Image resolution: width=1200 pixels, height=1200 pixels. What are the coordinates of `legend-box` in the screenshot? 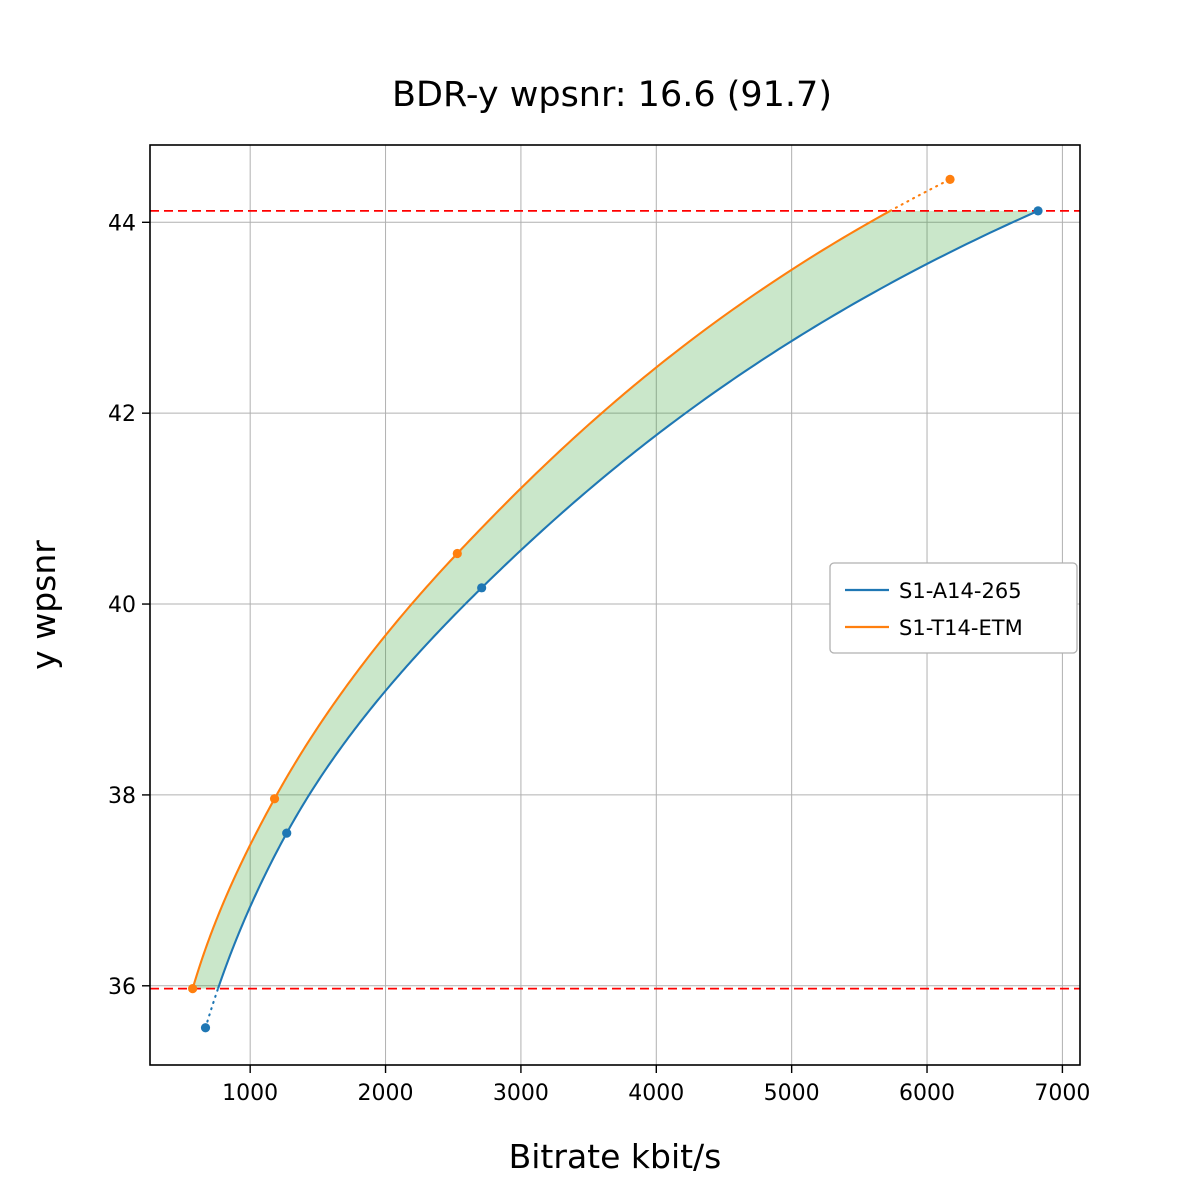 It's located at (953, 608).